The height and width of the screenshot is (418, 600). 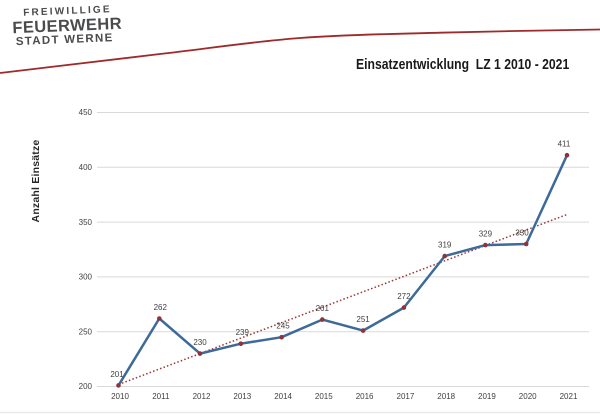 What do you see at coordinates (324, 396) in the screenshot?
I see `svg-text: 2015` at bounding box center [324, 396].